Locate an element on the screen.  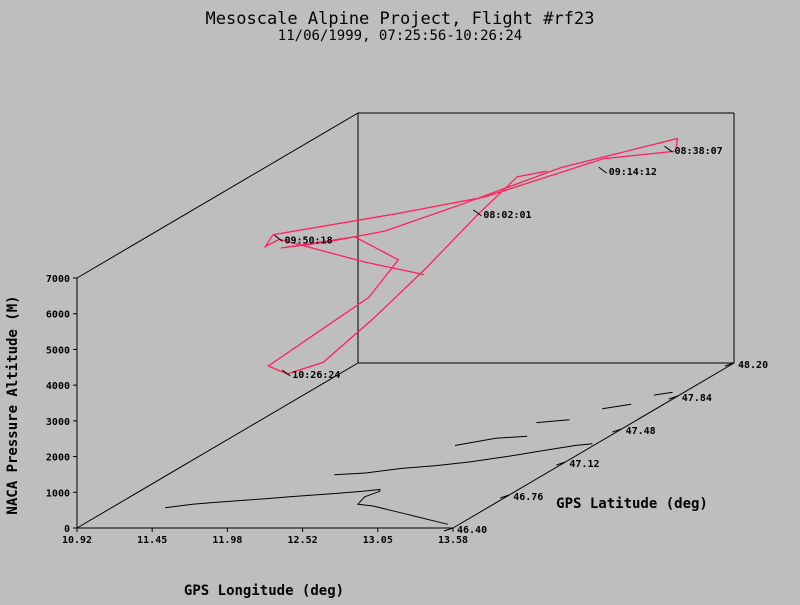
z-tick-label: 5000 is located at coordinates (58, 350).